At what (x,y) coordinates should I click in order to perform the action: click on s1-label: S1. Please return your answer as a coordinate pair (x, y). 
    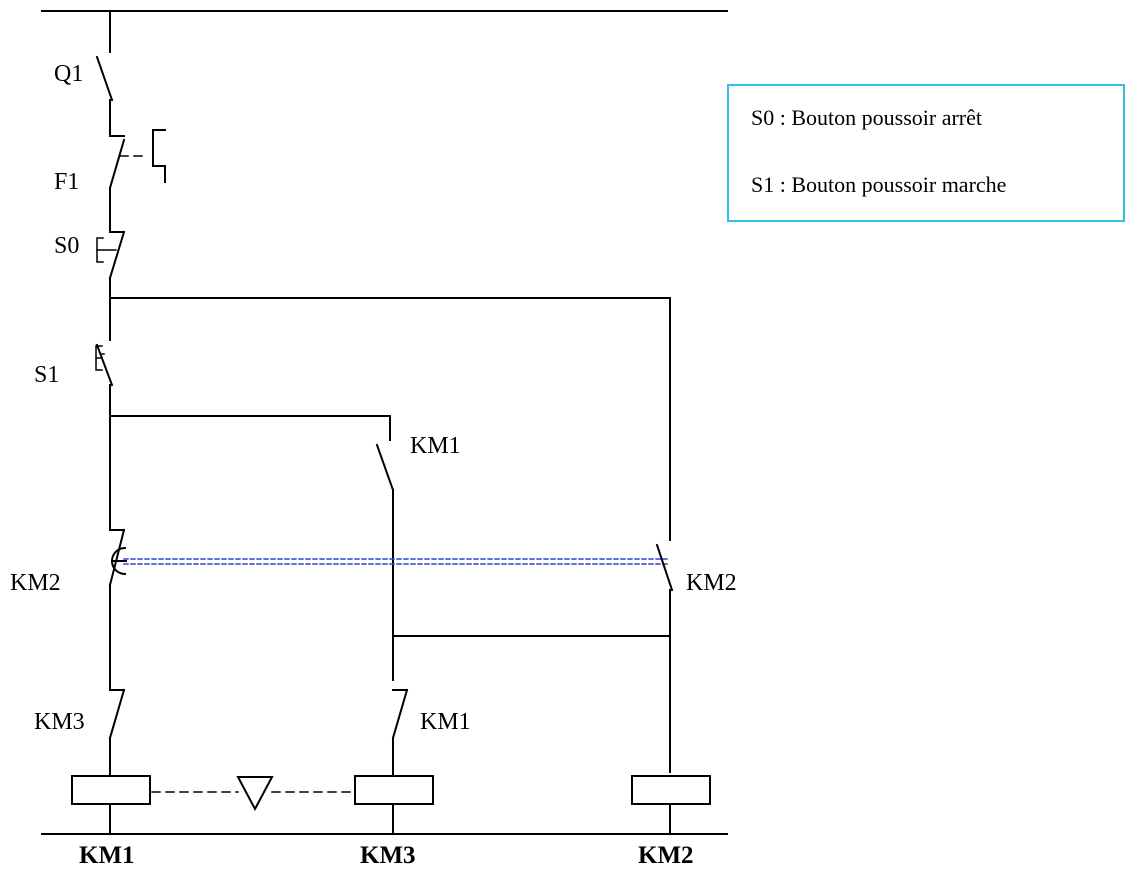
    Looking at the image, I should click on (47, 375).